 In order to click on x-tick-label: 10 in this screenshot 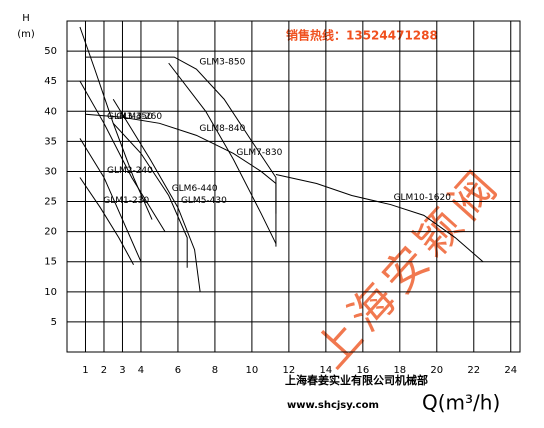, I will do `click(252, 370)`.